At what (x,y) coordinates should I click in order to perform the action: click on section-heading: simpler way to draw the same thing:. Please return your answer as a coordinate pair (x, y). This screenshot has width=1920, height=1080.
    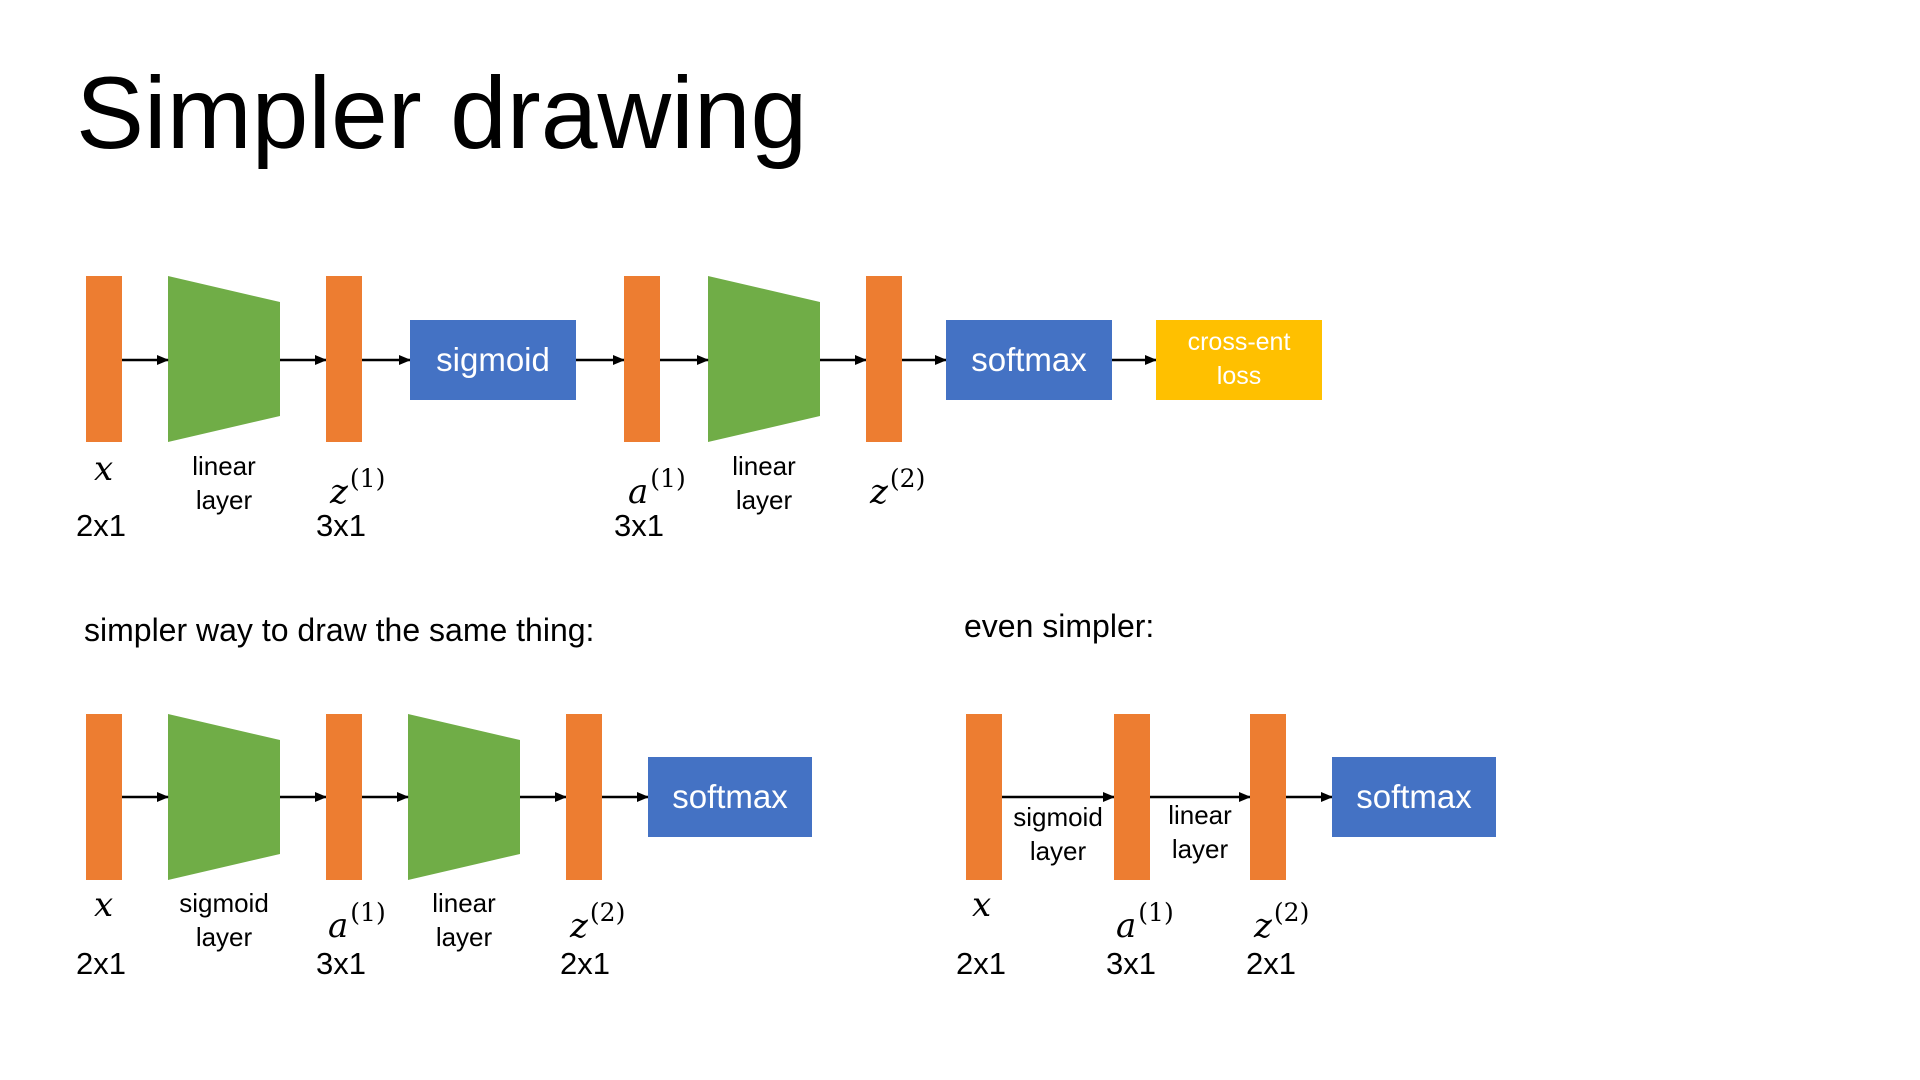
    Looking at the image, I should click on (339, 630).